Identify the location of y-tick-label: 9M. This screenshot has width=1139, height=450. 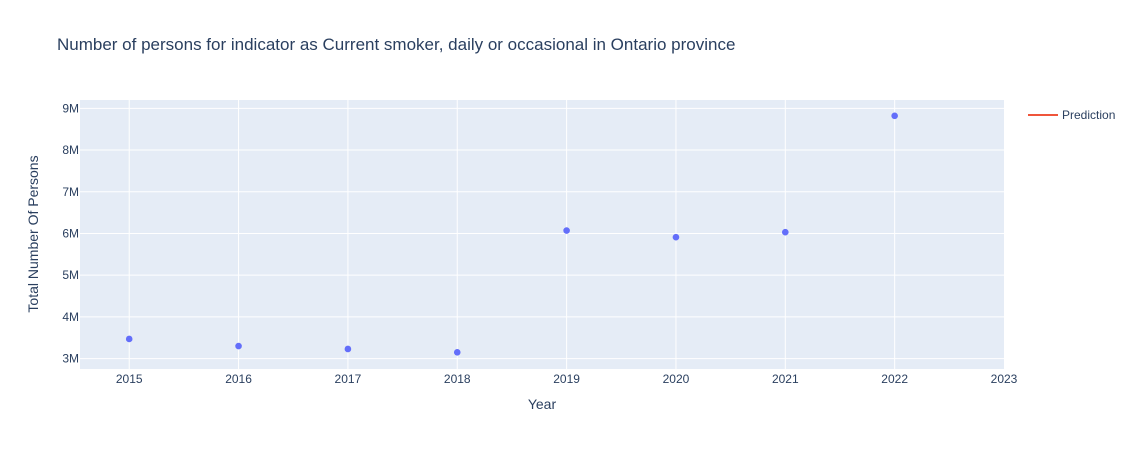
(70, 108).